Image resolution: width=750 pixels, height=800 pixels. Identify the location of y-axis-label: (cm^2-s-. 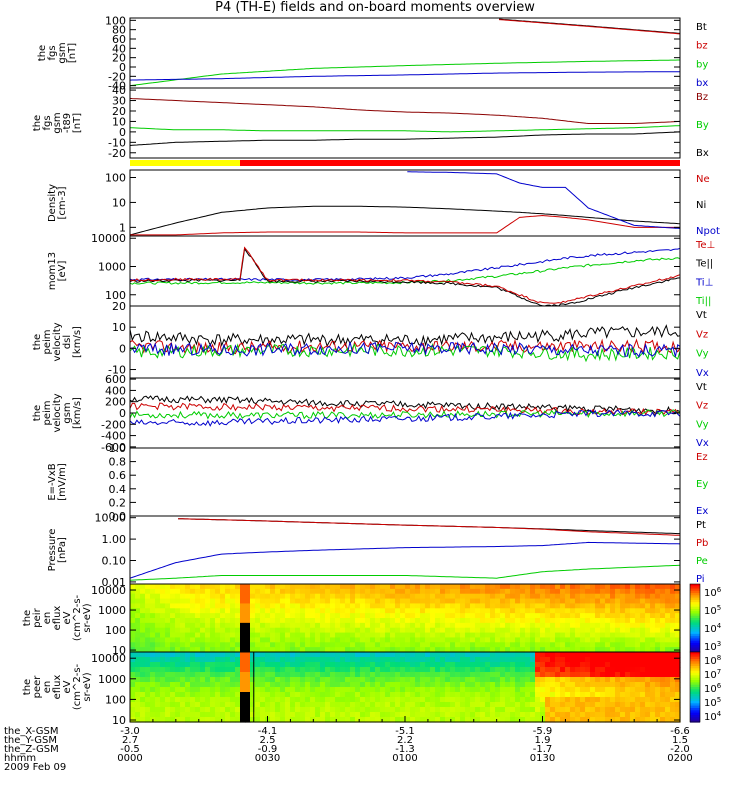
(77, 686).